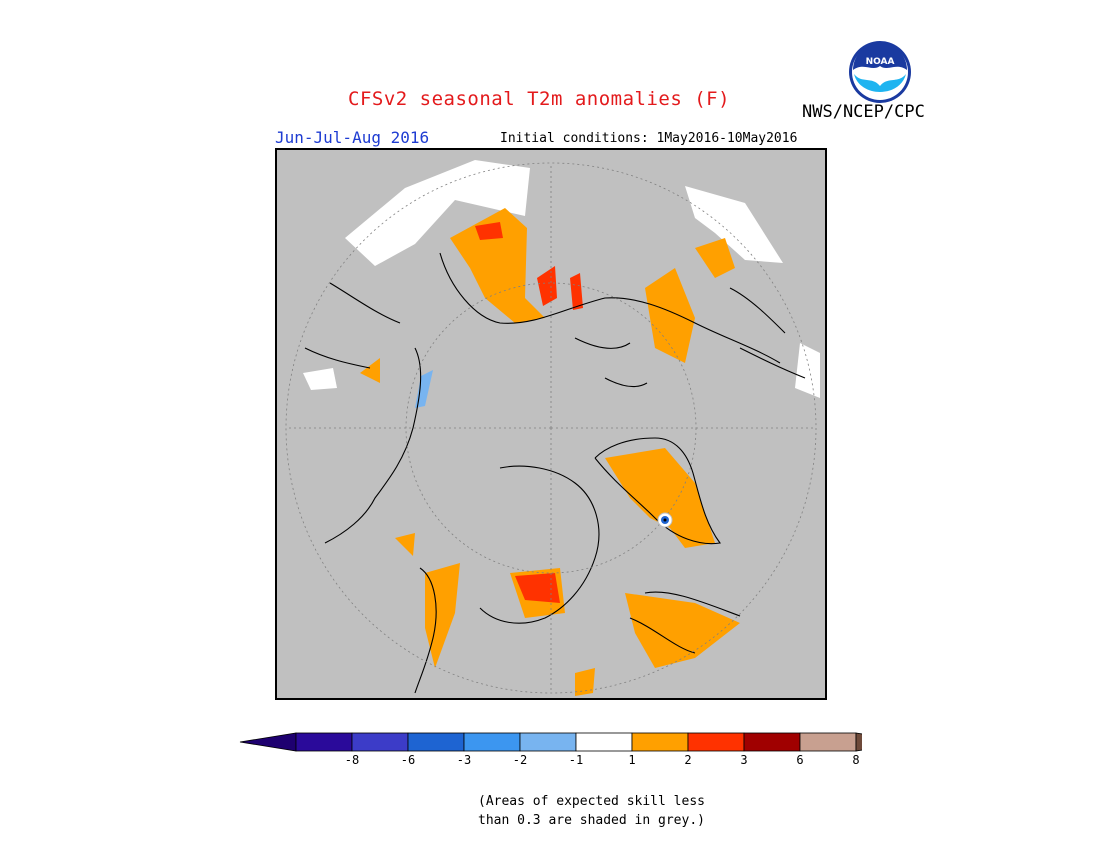 This screenshot has height=850, width=1100. I want to click on north-pole-marker, so click(665, 520).